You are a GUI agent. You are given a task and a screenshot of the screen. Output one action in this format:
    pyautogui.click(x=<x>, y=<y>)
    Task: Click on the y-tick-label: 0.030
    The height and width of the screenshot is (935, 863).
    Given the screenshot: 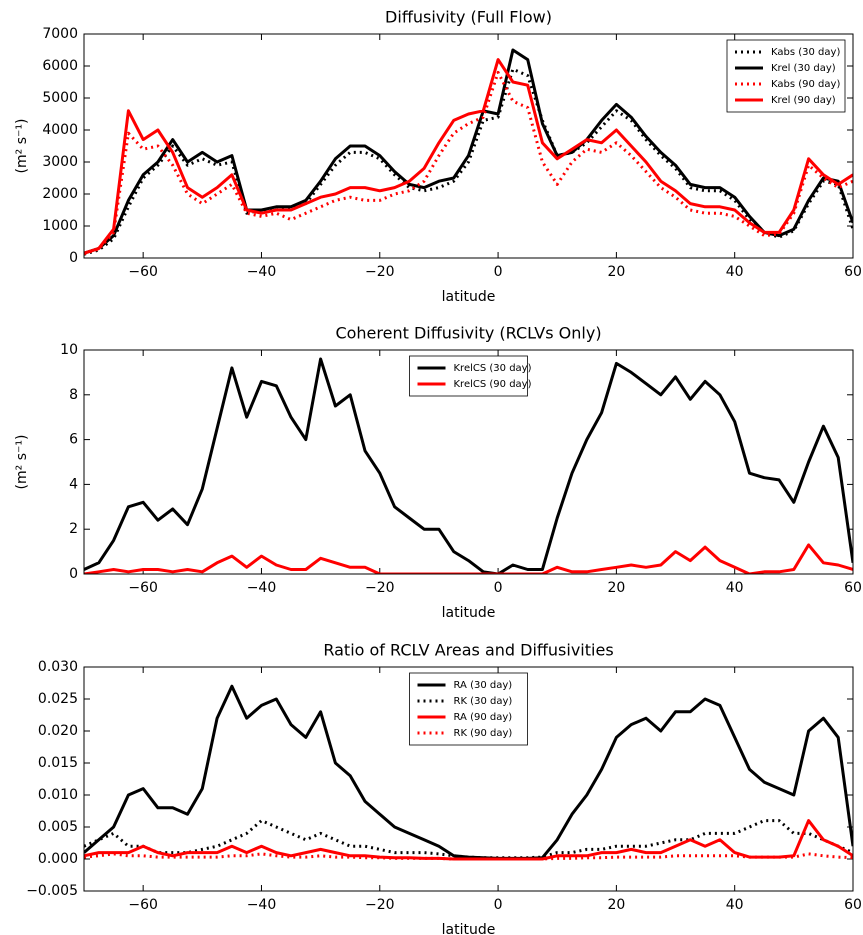 What is the action you would take?
    pyautogui.click(x=58, y=667)
    